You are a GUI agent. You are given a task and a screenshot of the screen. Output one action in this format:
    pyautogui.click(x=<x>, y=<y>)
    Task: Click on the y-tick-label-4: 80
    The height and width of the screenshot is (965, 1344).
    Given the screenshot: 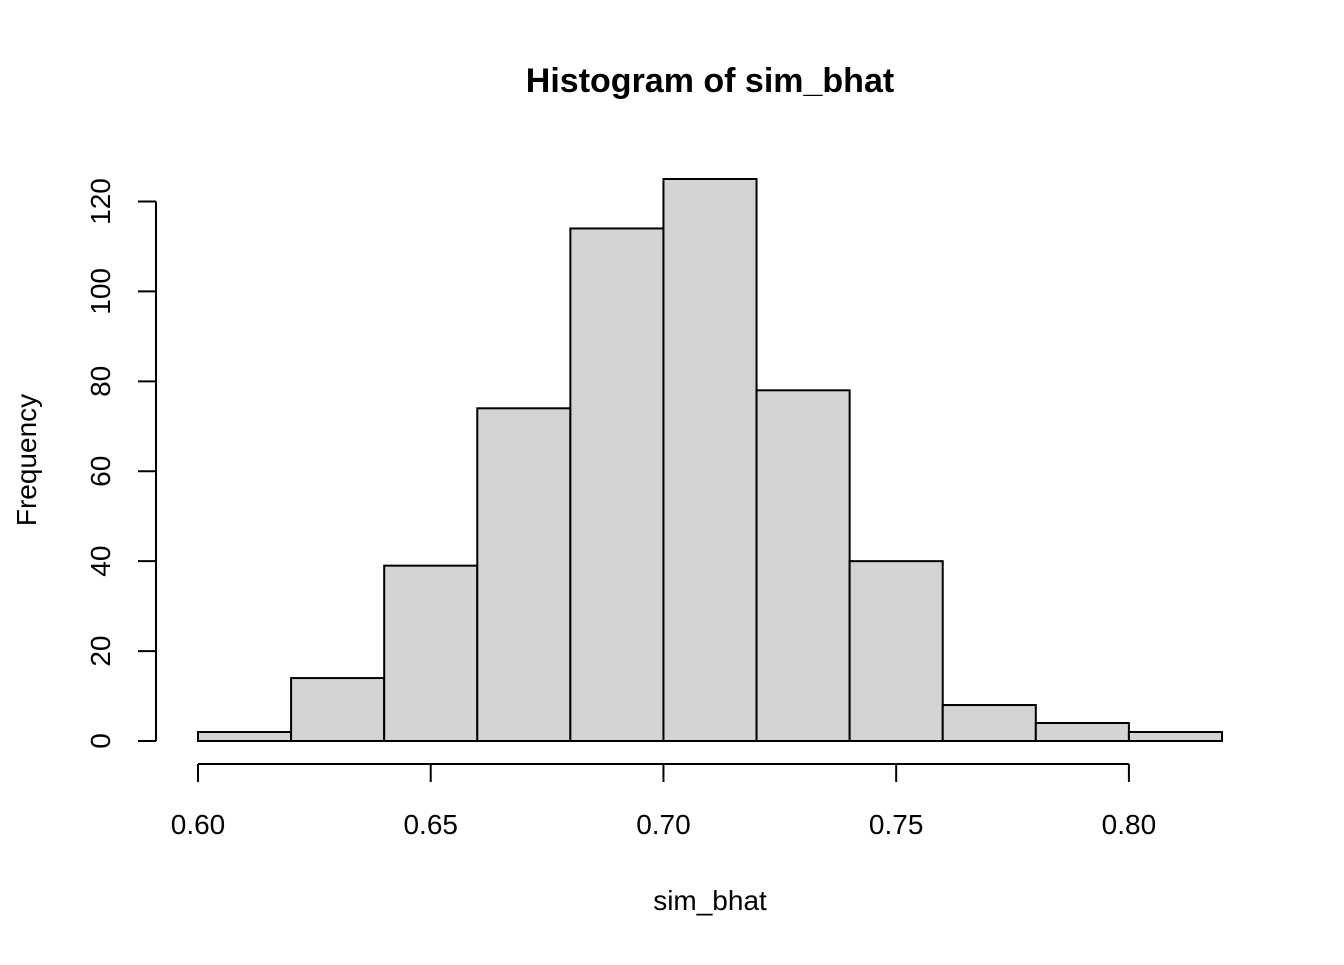 What is the action you would take?
    pyautogui.click(x=100, y=381)
    